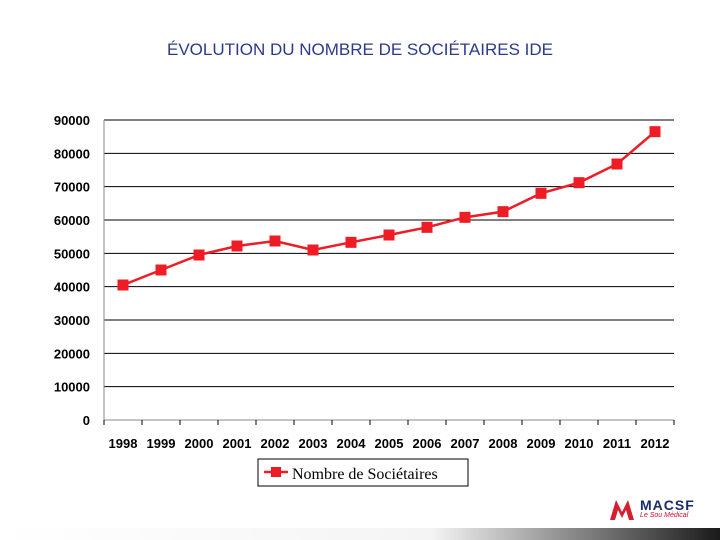 Image resolution: width=720 pixels, height=540 pixels. What do you see at coordinates (541, 443) in the screenshot?
I see `x-tick-label: 2009` at bounding box center [541, 443].